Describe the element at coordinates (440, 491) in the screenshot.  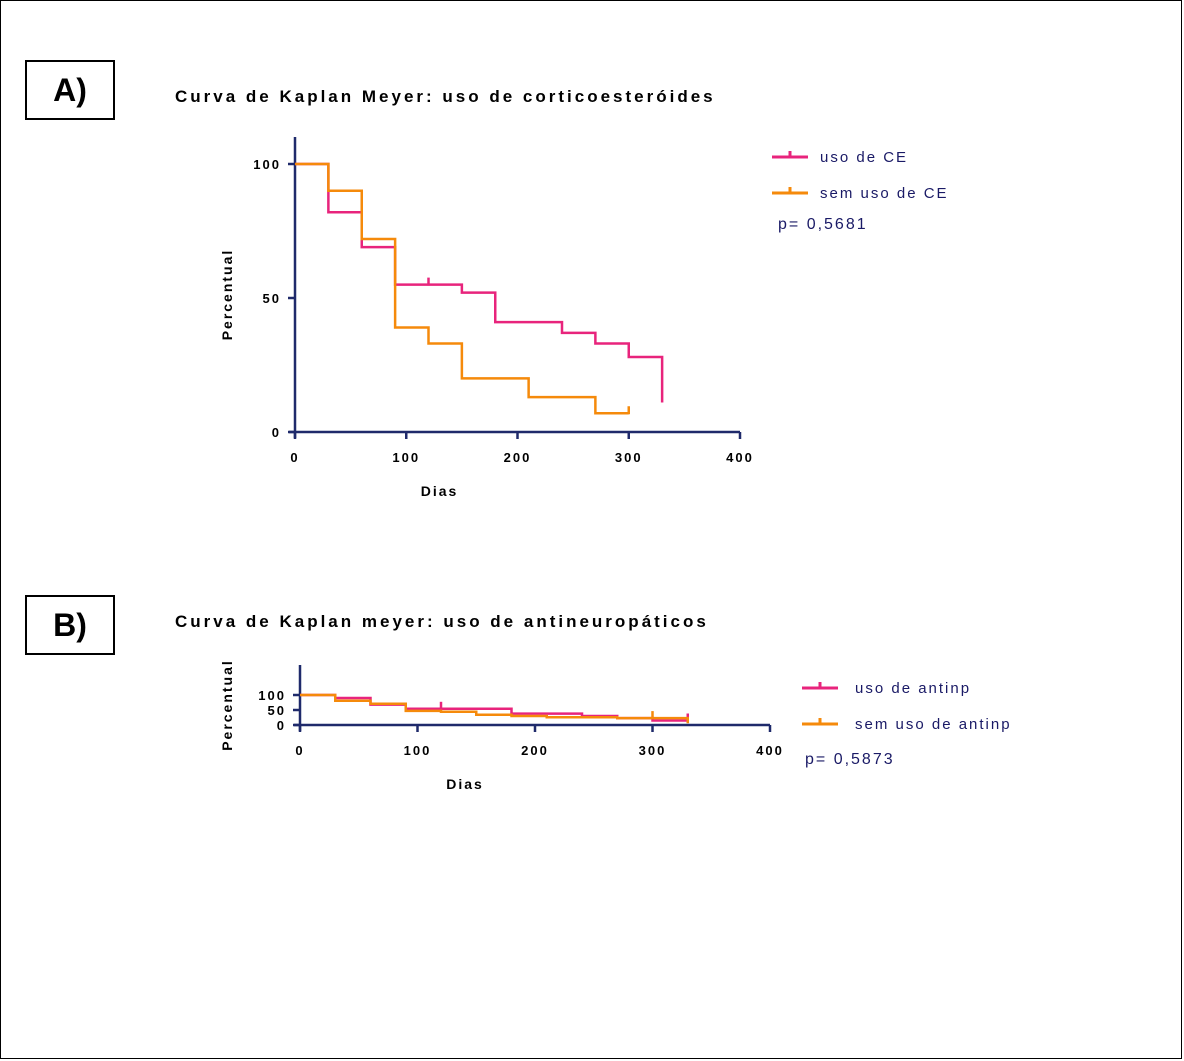
I see `x-axis-title-a: Dias` at that location.